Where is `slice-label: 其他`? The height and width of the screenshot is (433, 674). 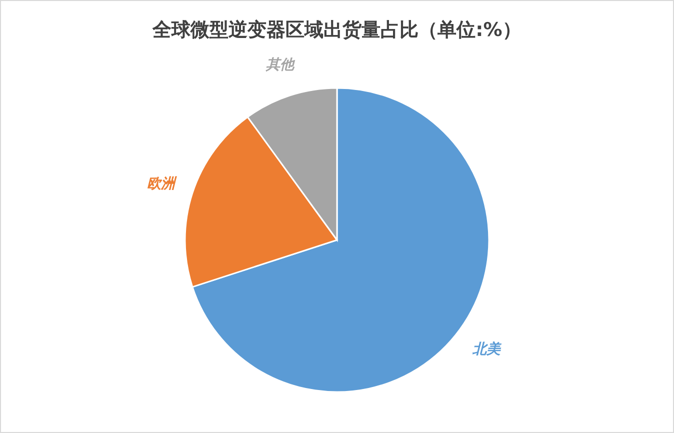
slice-label: 其他 is located at coordinates (280, 65).